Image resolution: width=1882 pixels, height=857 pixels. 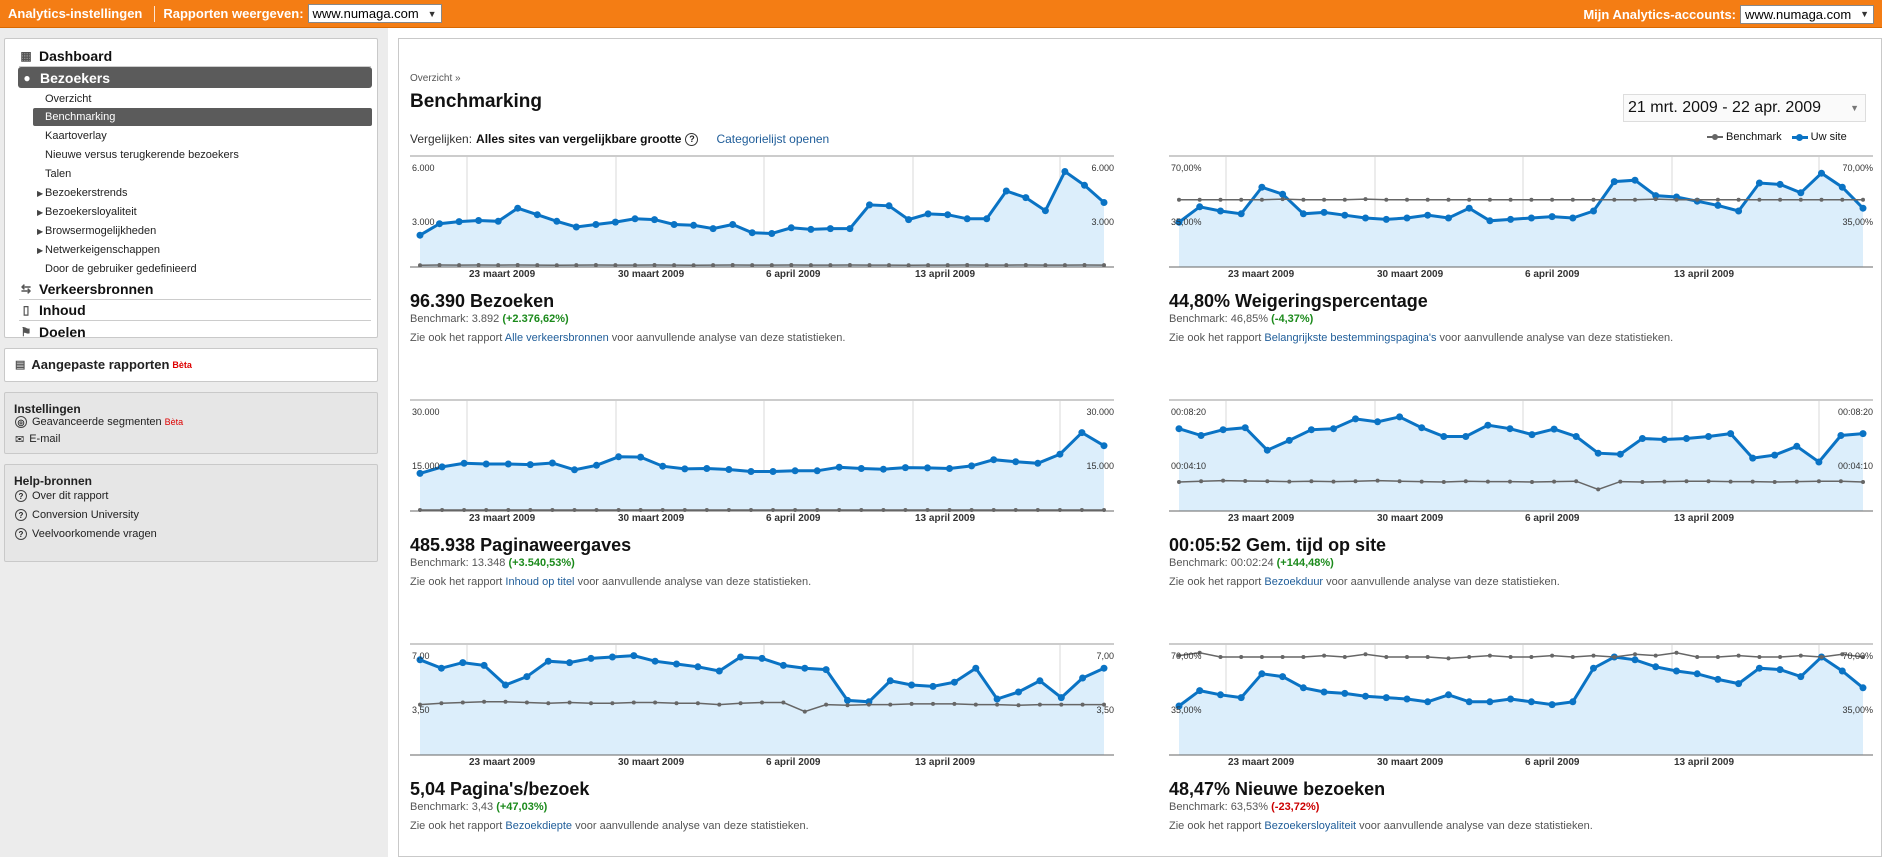 What do you see at coordinates (68, 99) in the screenshot?
I see `sub-overview: Overzicht` at bounding box center [68, 99].